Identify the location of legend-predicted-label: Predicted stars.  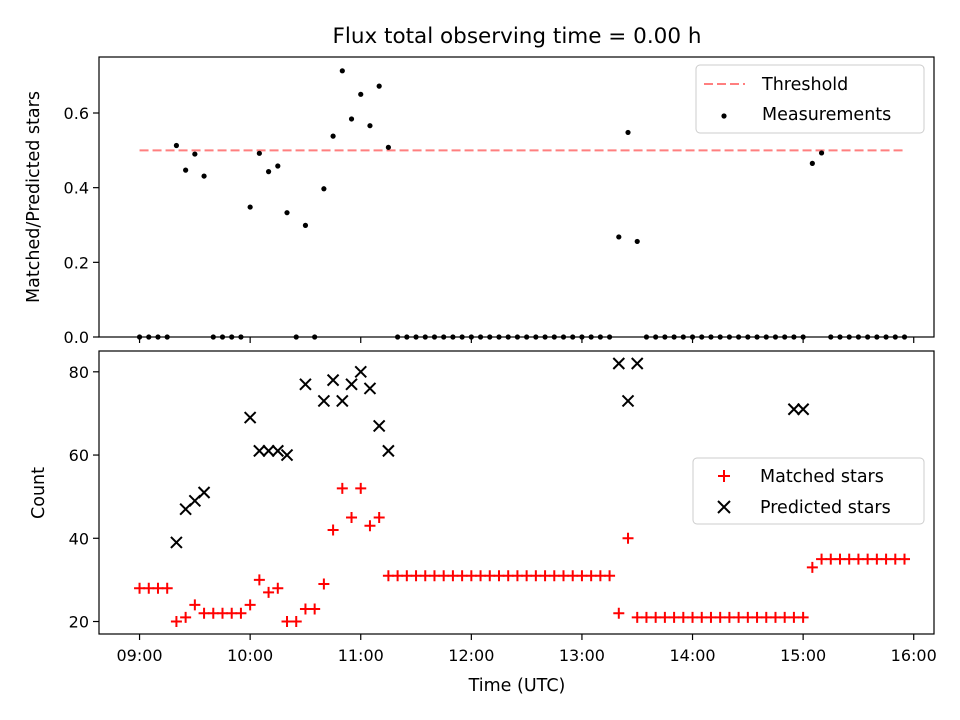
(825, 508).